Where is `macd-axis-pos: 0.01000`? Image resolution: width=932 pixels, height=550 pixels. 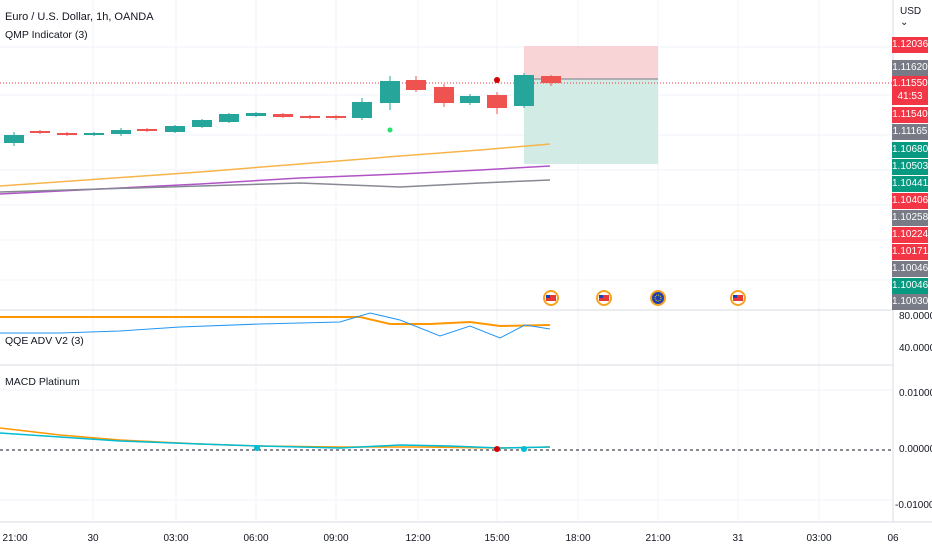 macd-axis-pos: 0.01000 is located at coordinates (915, 393).